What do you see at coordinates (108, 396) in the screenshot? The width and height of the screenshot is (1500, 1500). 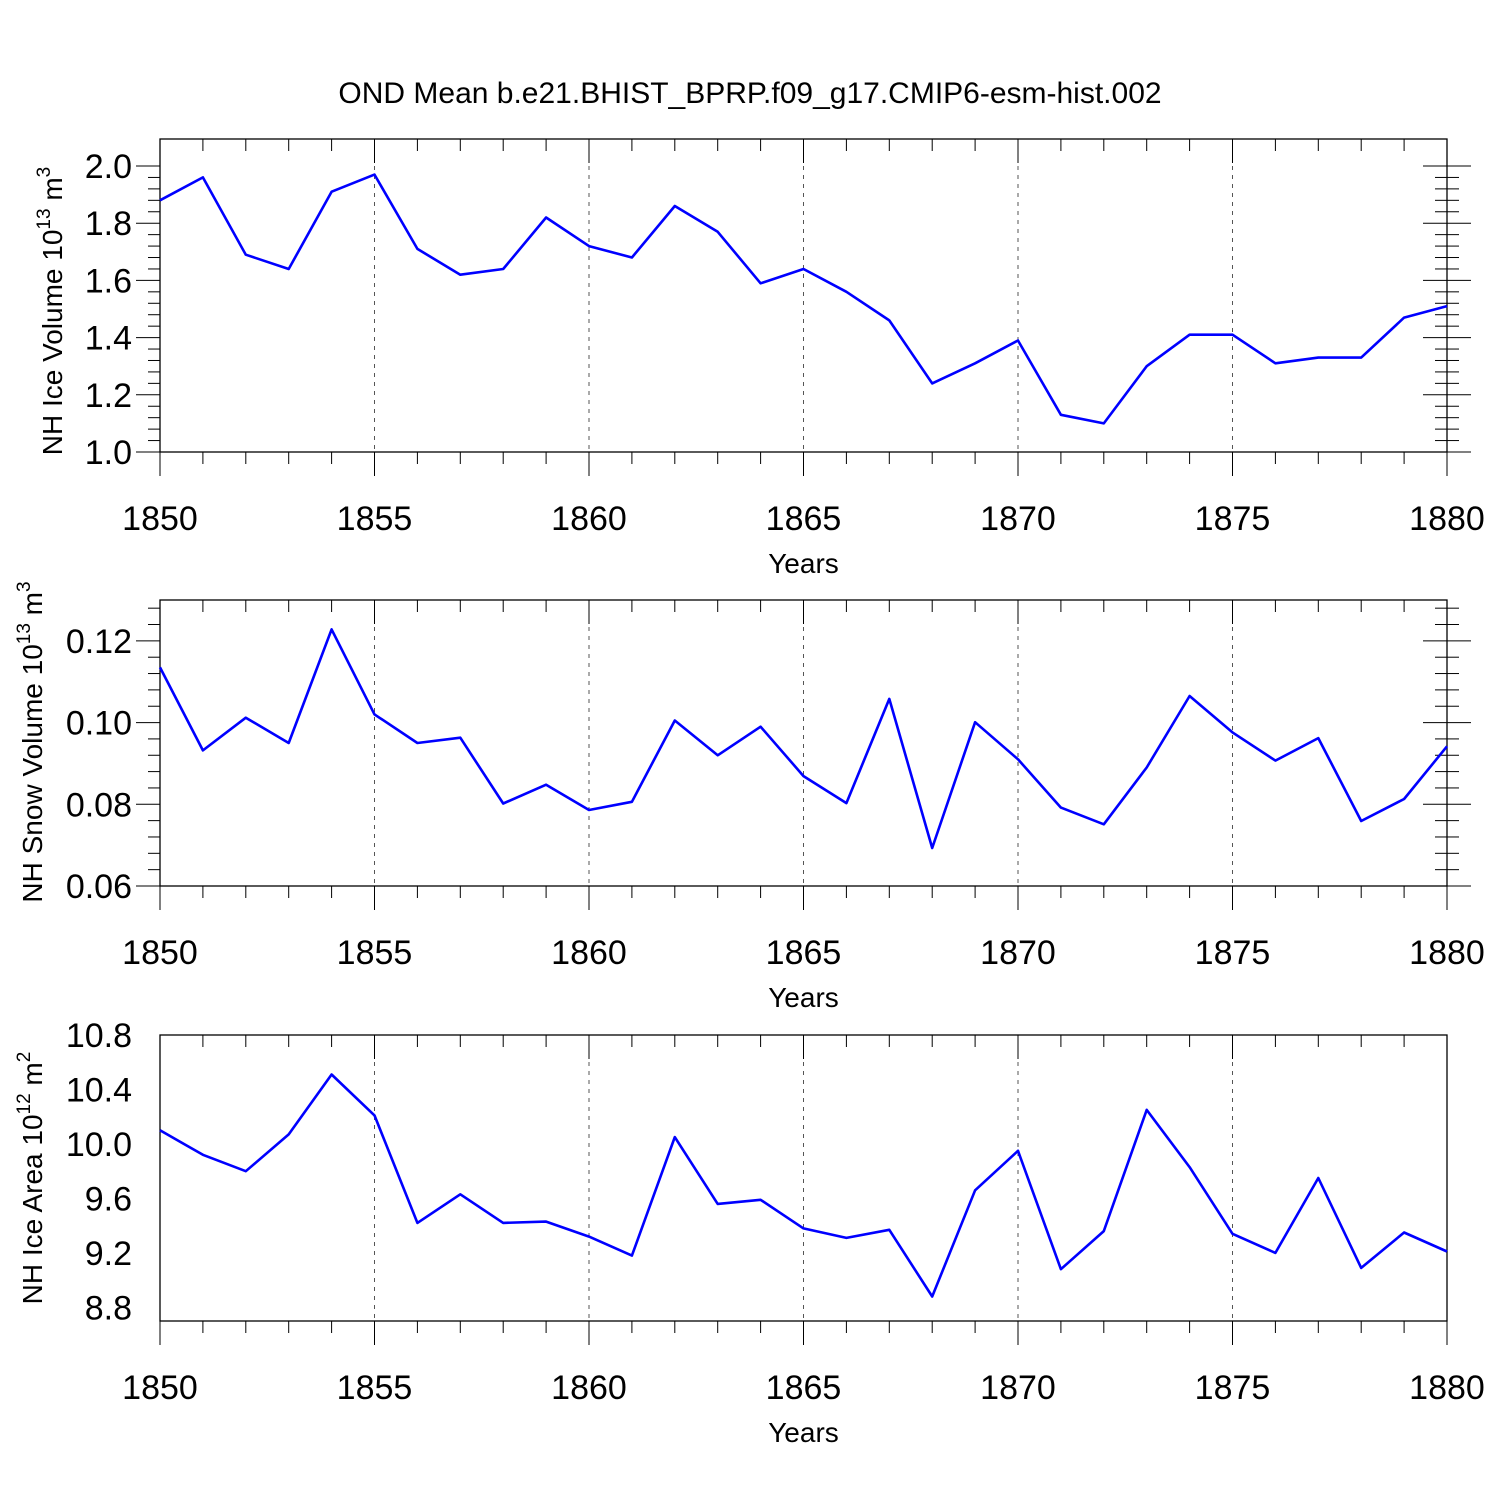 I see `y-tick-label: 1.2` at bounding box center [108, 396].